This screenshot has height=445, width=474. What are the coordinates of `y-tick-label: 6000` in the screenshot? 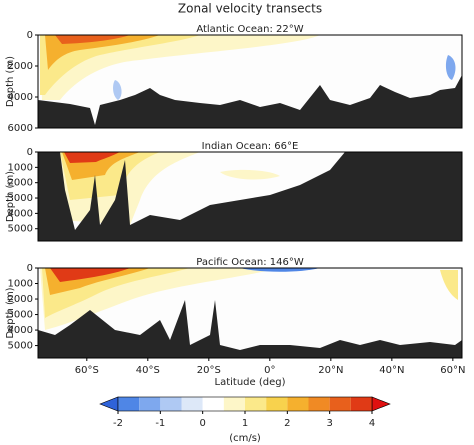 It's located at (20, 128).